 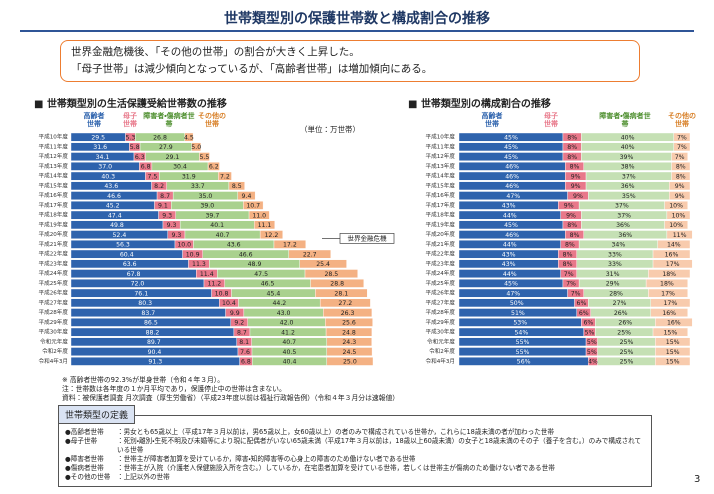 What do you see at coordinates (184, 245) in the screenshot?
I see `value-label: 10.0` at bounding box center [184, 245].